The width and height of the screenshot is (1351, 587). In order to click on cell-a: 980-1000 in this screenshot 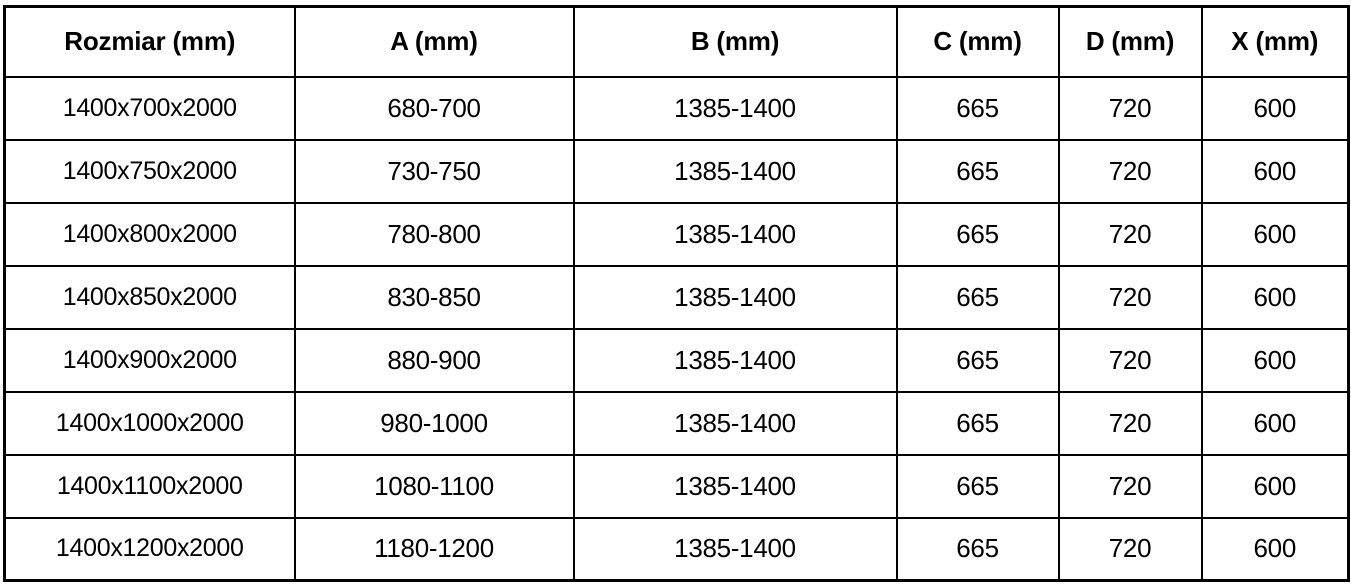, I will do `click(434, 423)`.